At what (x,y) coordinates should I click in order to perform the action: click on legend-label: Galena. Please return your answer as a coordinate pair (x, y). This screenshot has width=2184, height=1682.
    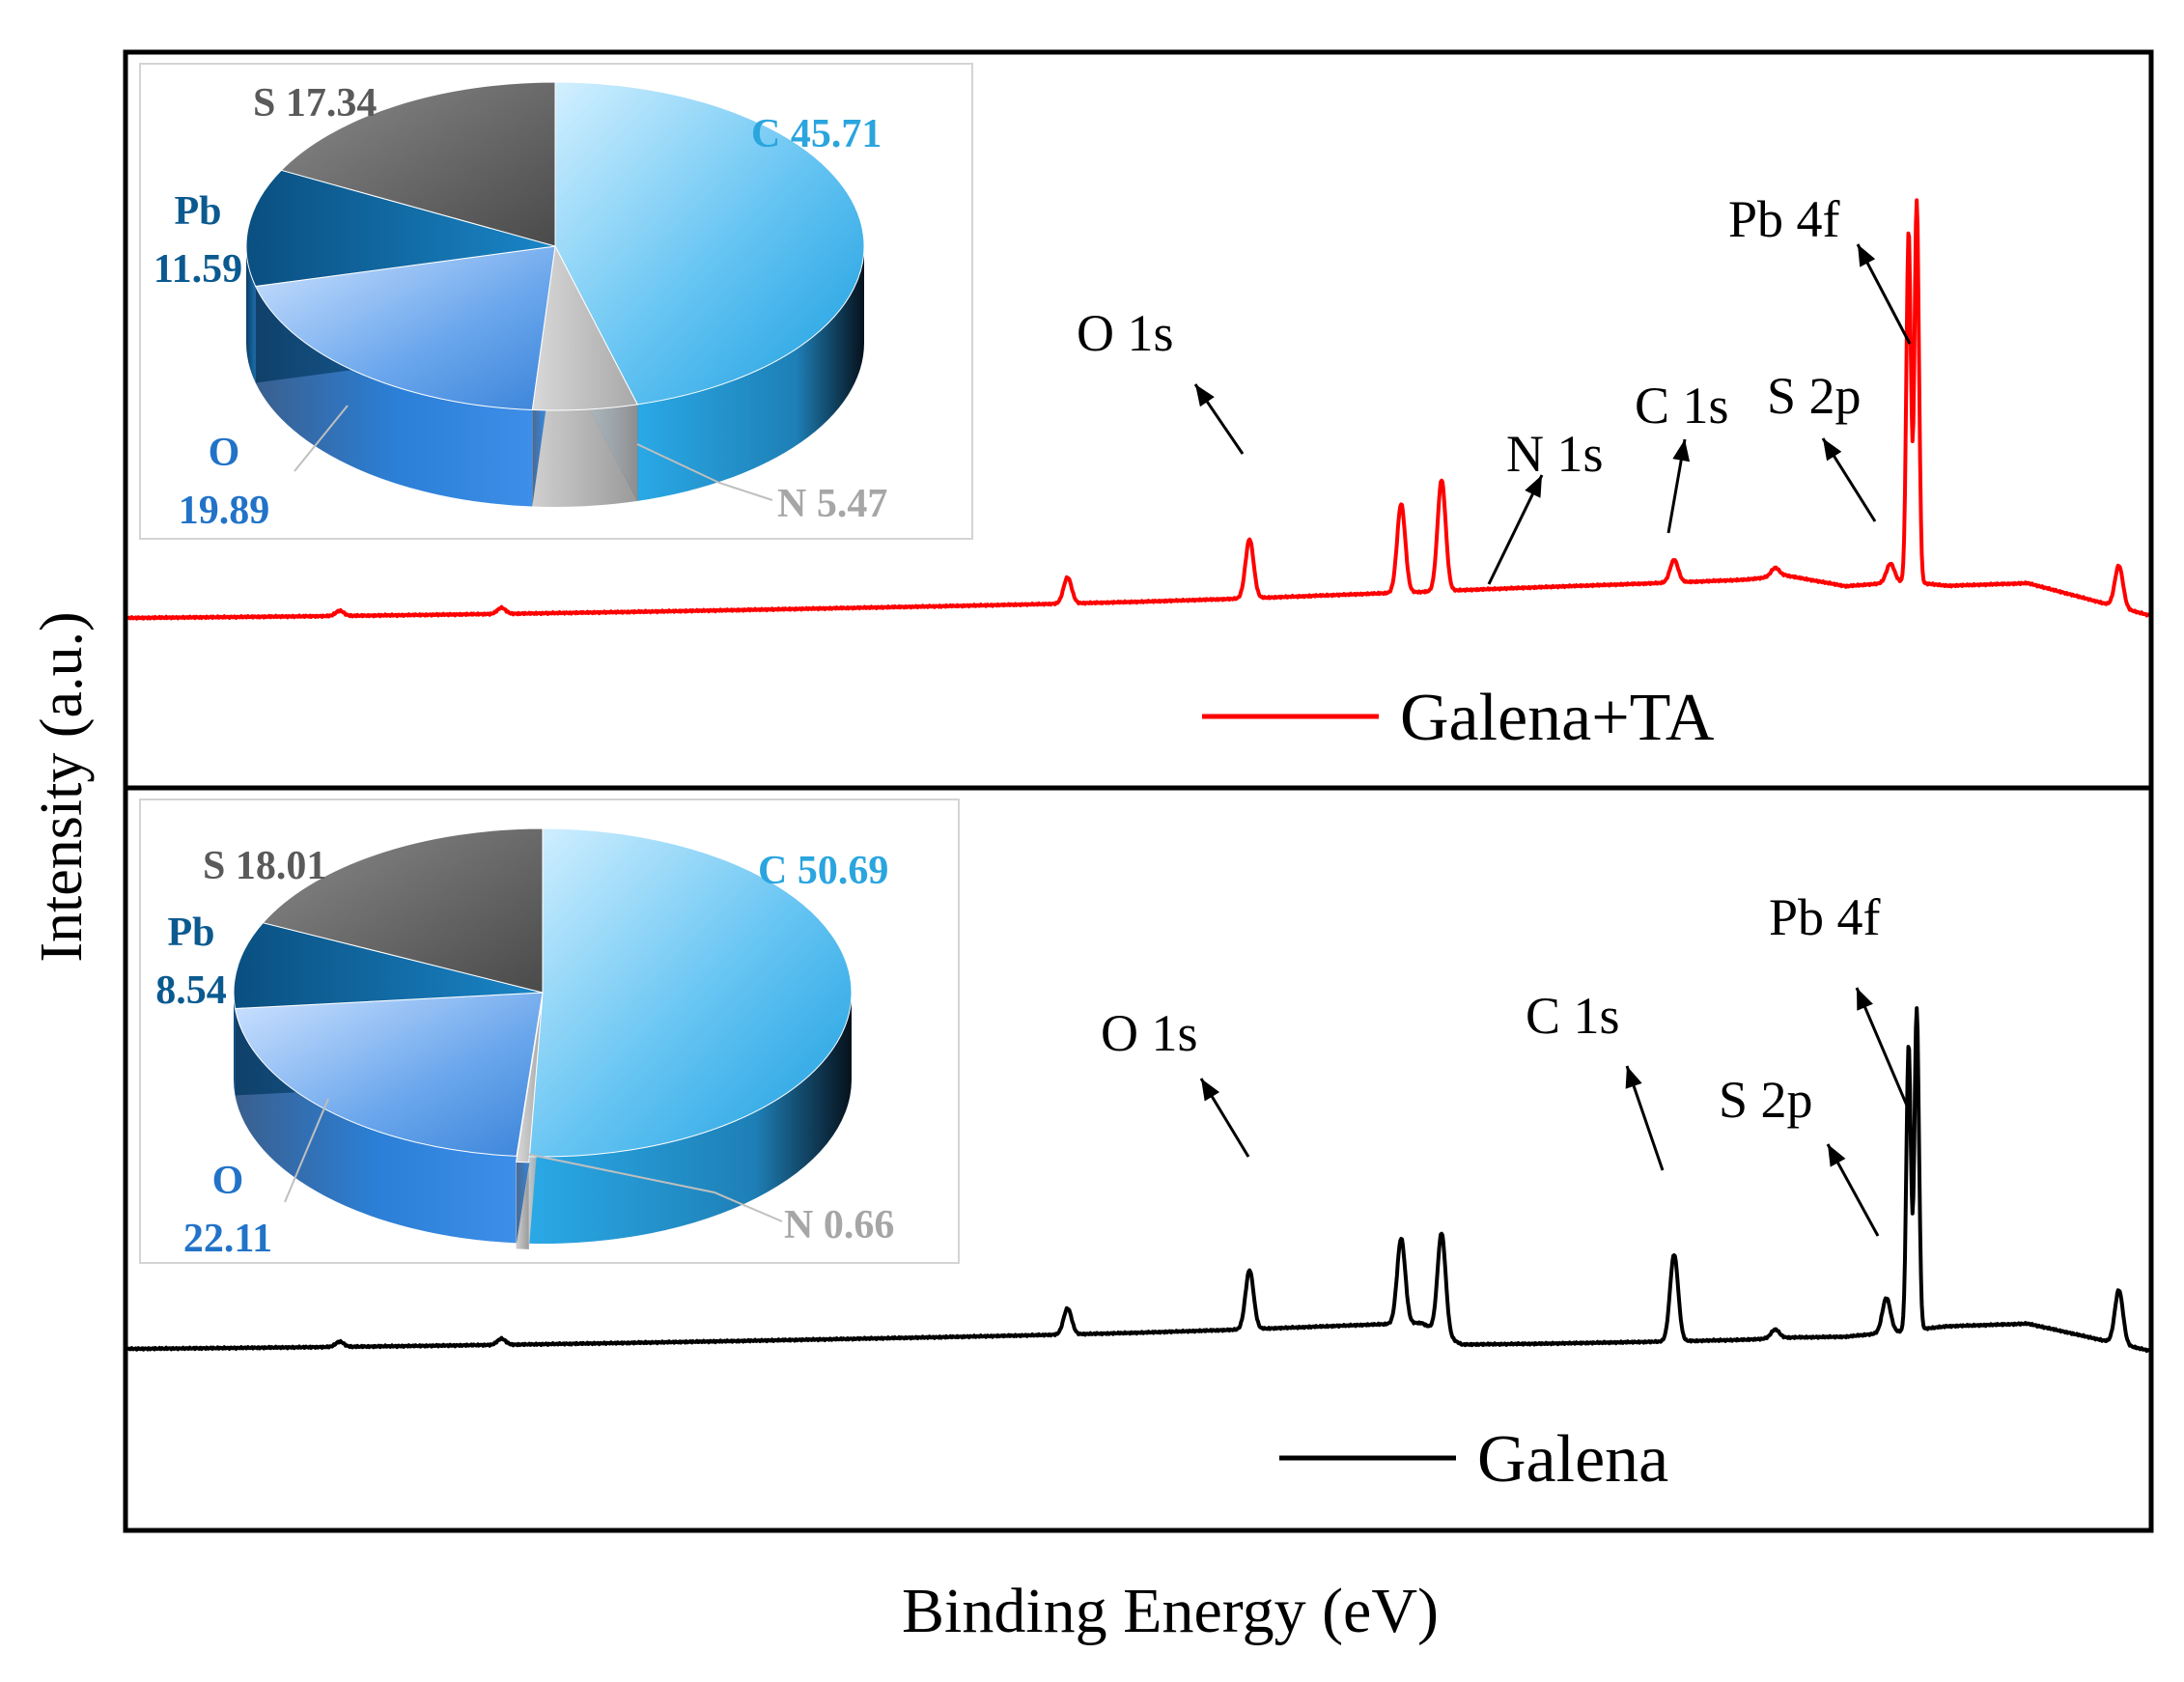
    Looking at the image, I should click on (1573, 1459).